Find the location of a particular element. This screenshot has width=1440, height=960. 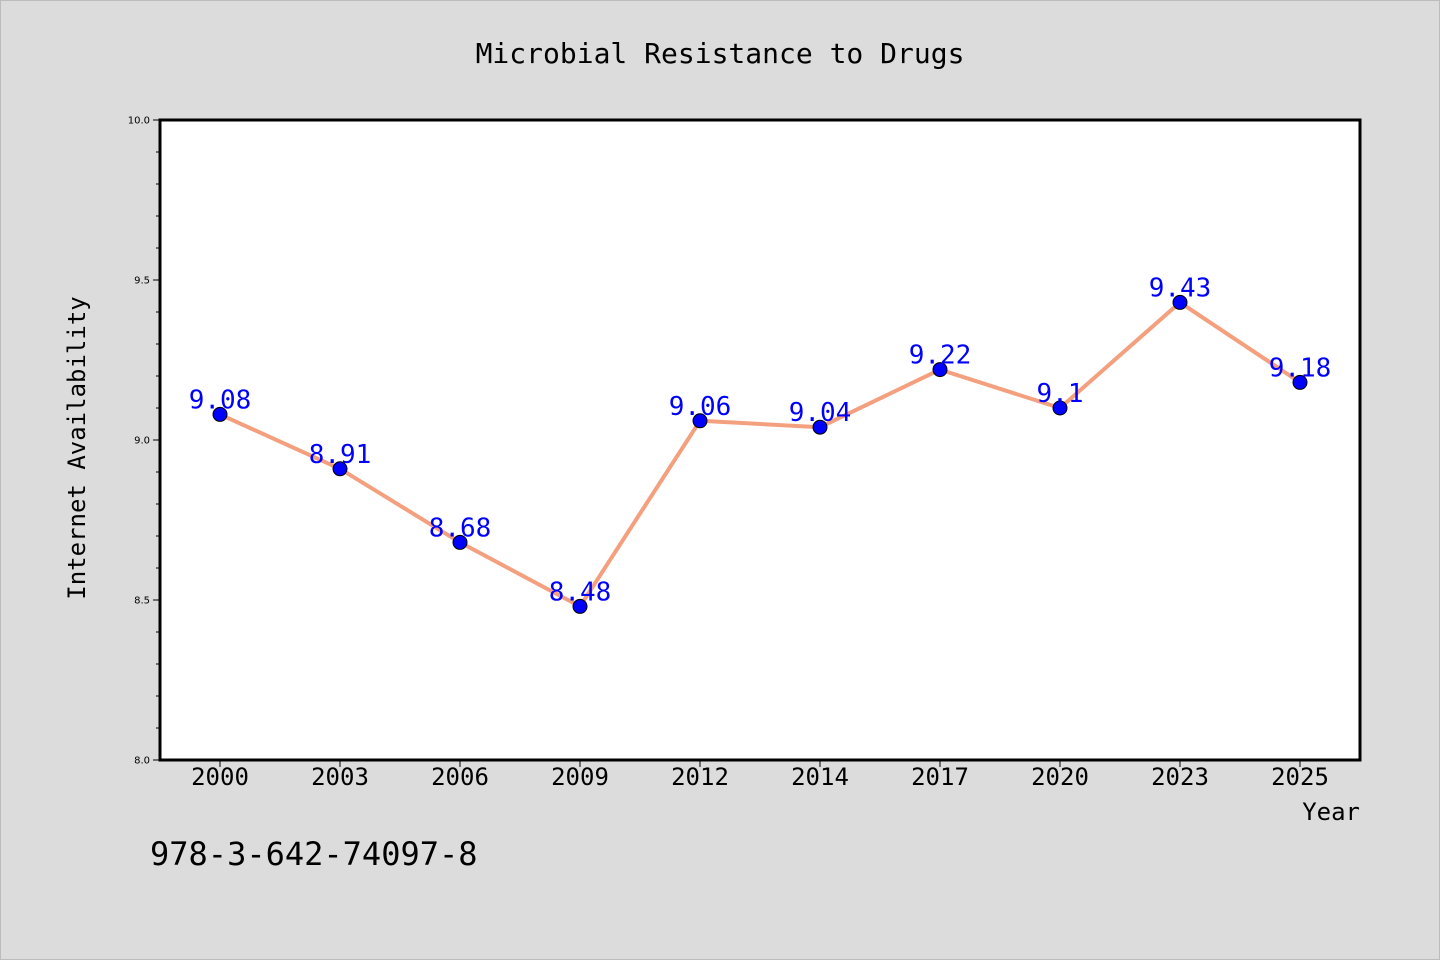

x-tick-label: 2020 is located at coordinates (1060, 777).